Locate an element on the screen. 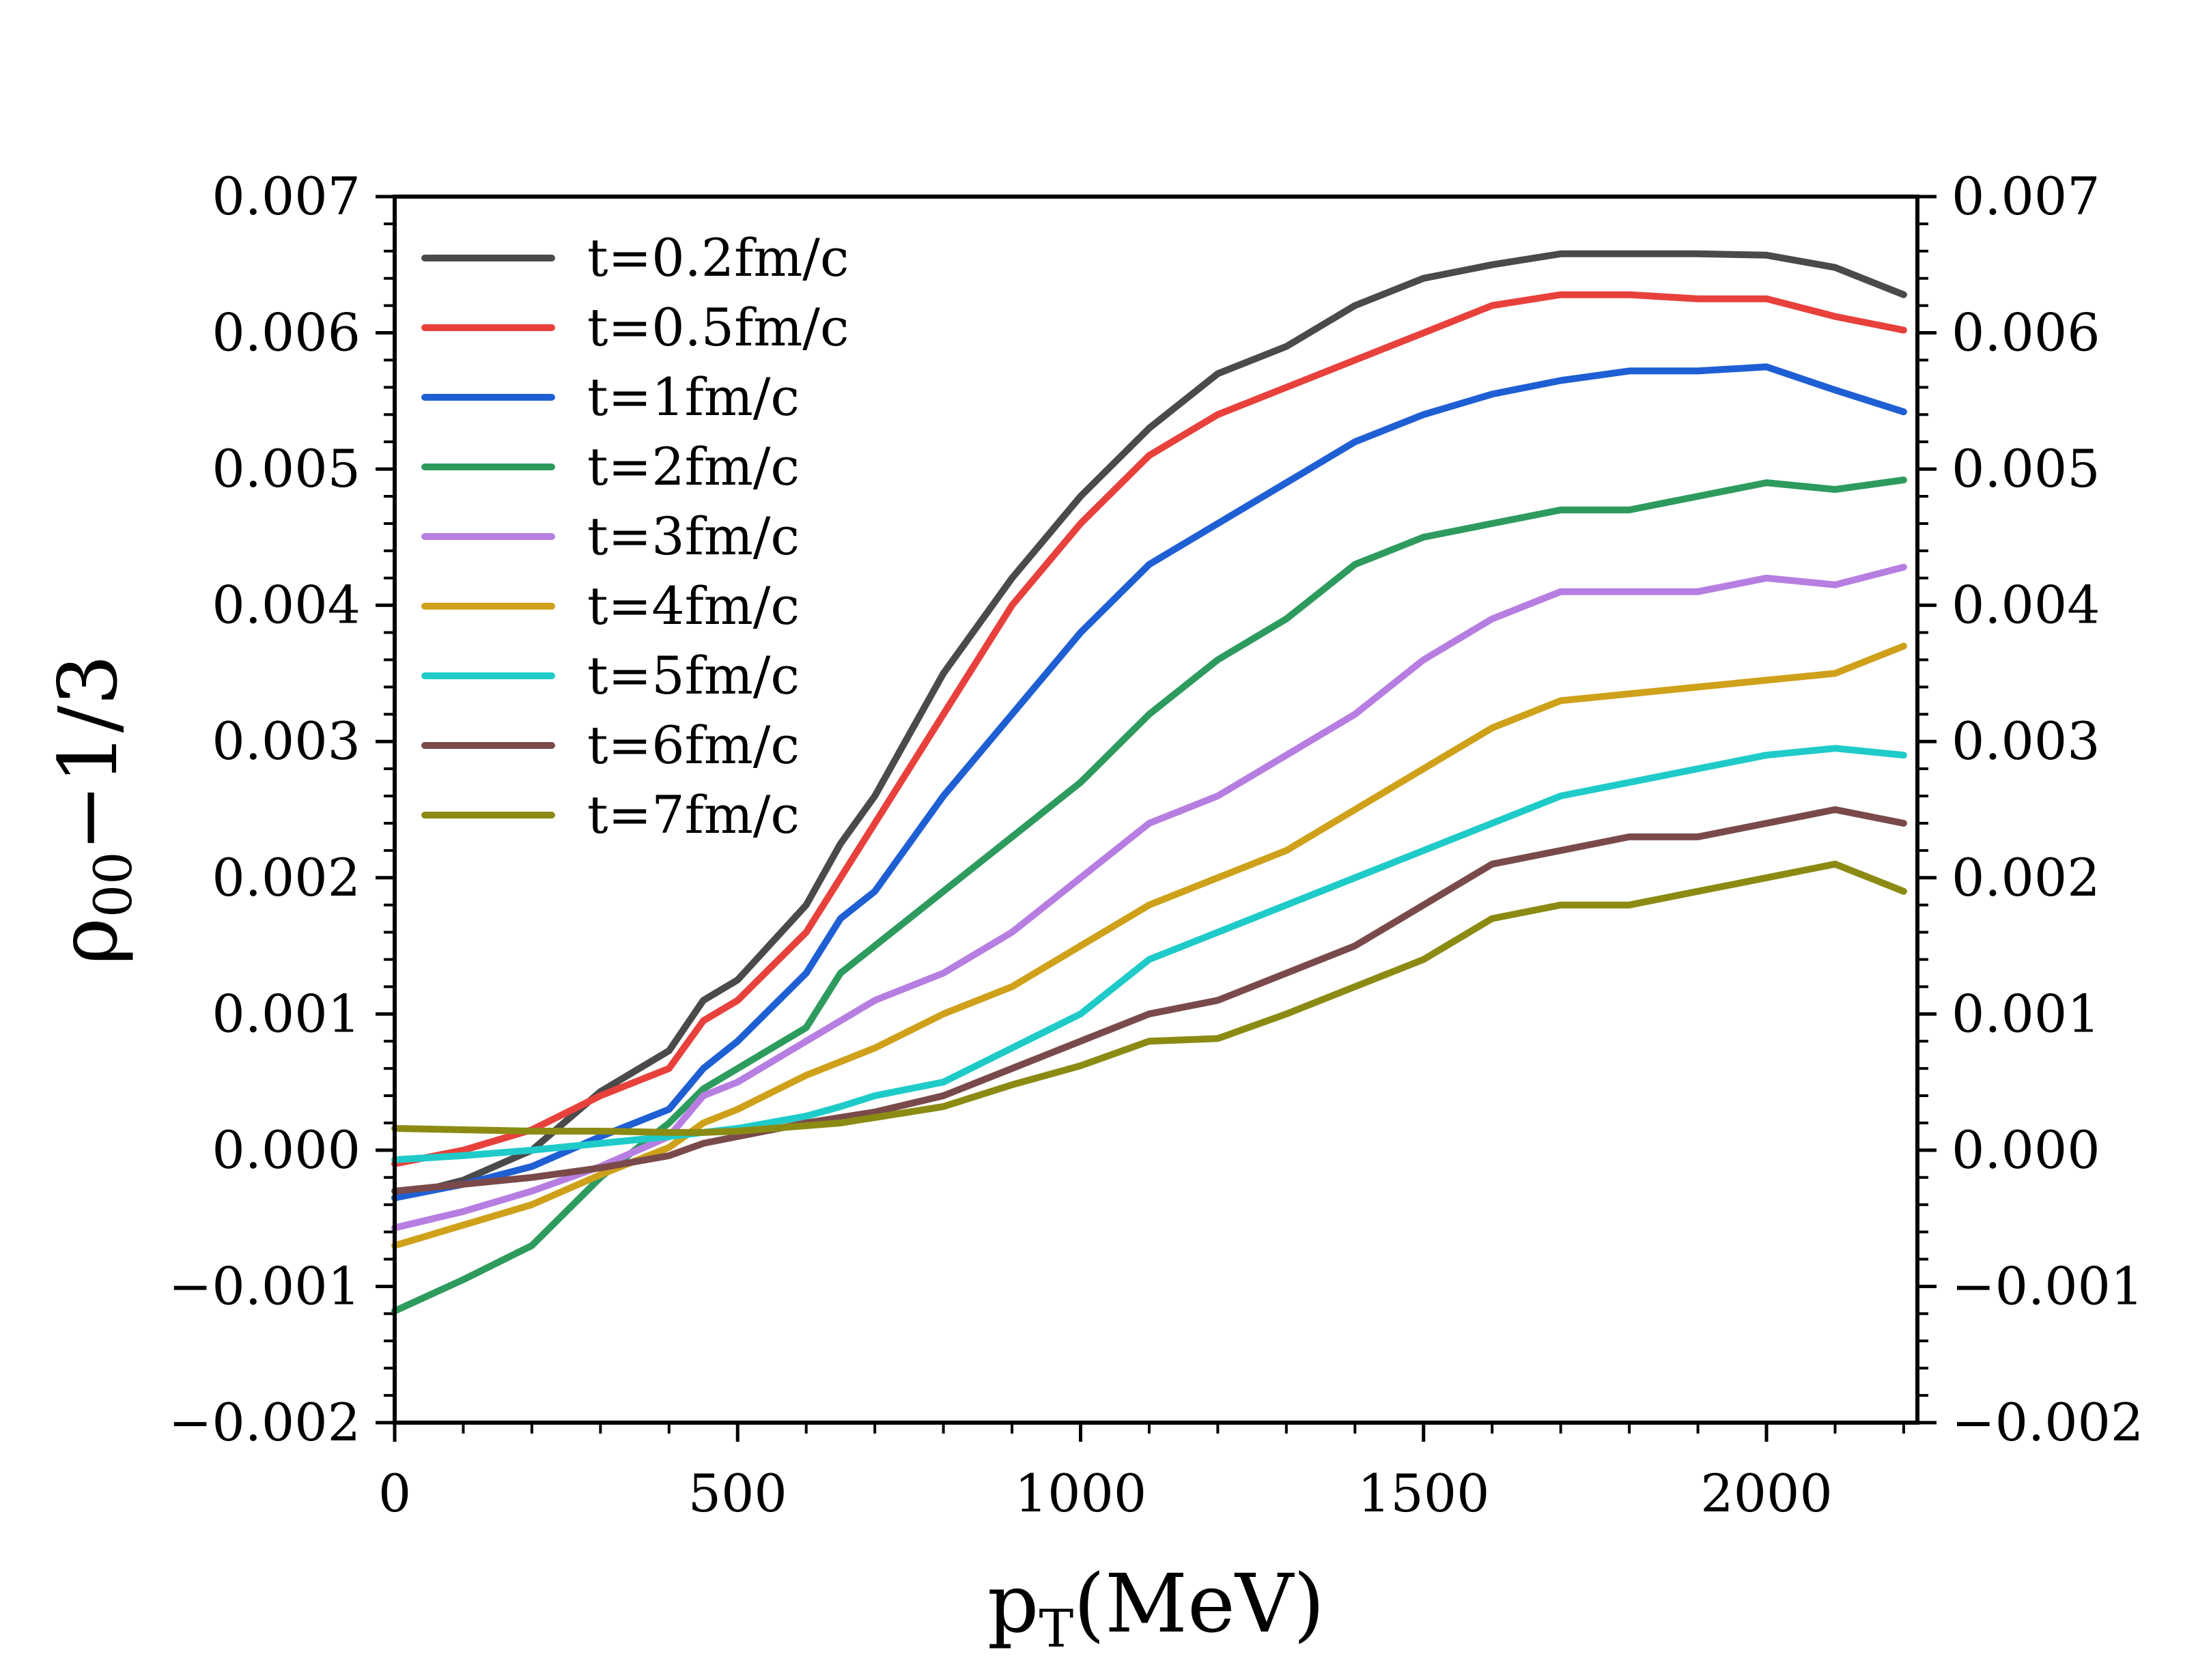 This screenshot has height=1680, width=2196. x-axis-label-main: p is located at coordinates (1013, 1603).